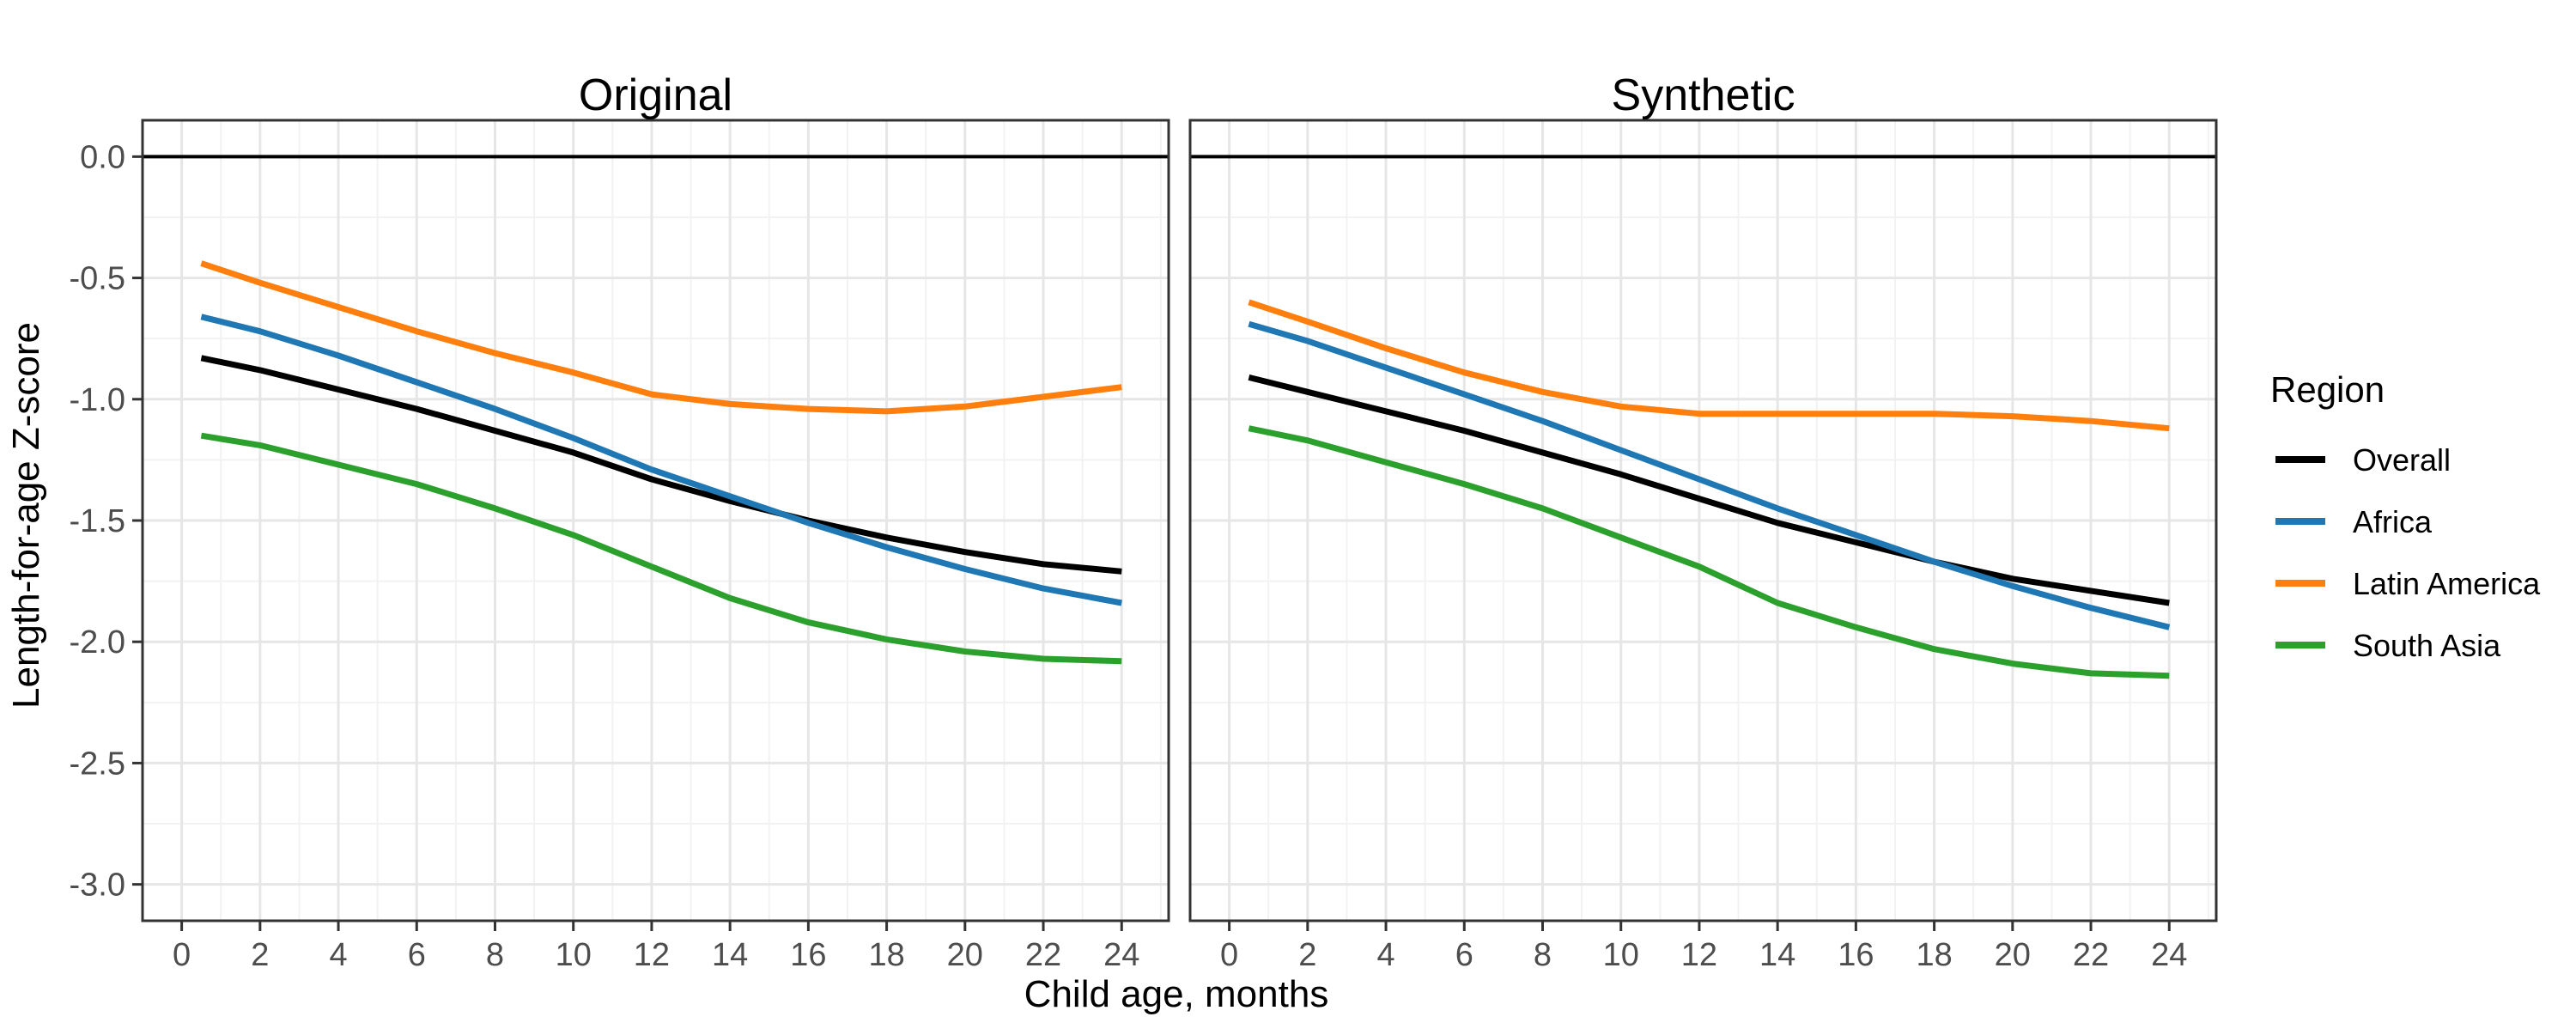 The image size is (2576, 1035). What do you see at coordinates (1177, 994) in the screenshot?
I see `x-axis-title: Child age, months` at bounding box center [1177, 994].